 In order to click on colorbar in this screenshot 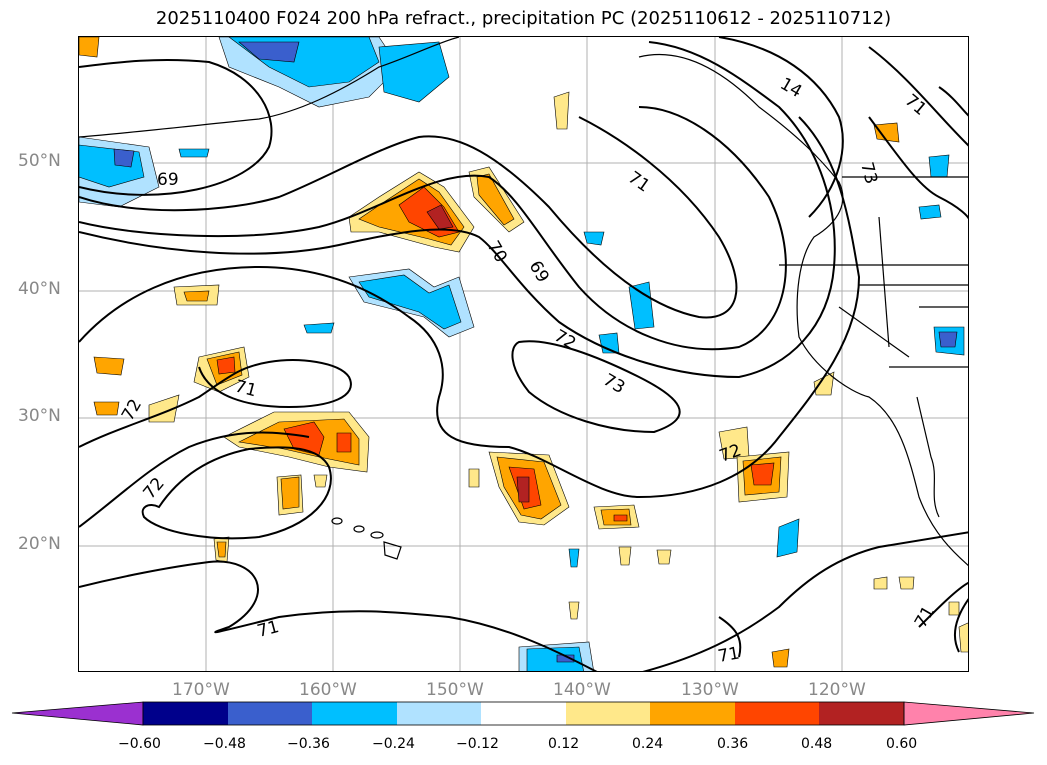, I will do `click(523, 713)`.